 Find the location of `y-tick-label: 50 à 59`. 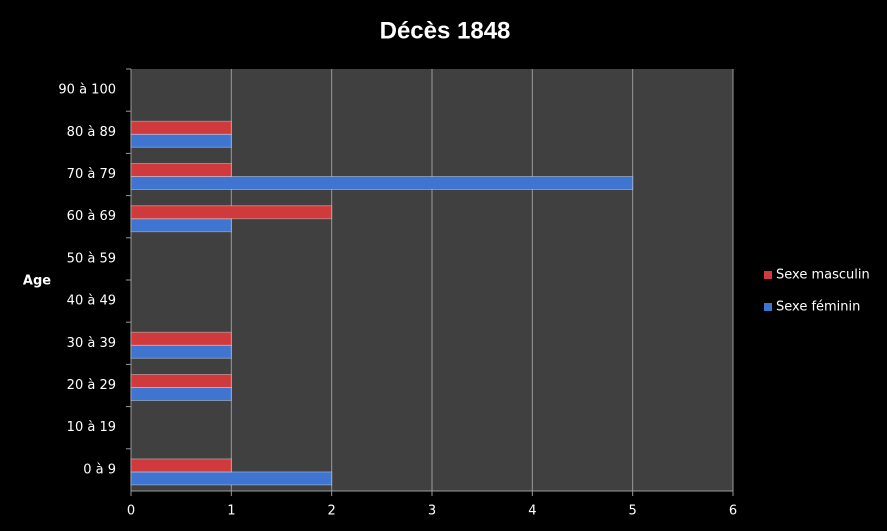

y-tick-label: 50 à 59 is located at coordinates (91, 258).